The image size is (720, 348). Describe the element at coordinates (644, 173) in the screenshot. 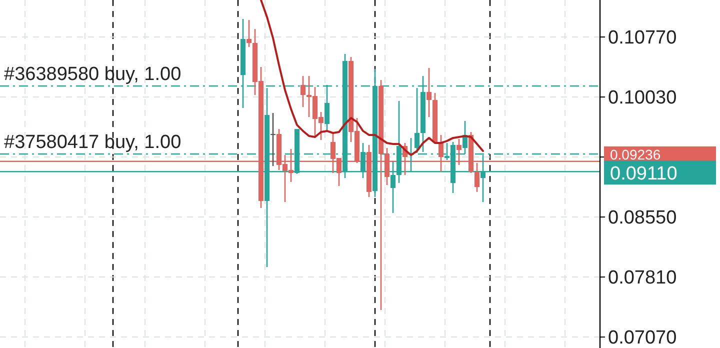

I see `ref-line-label: 0.09110` at that location.